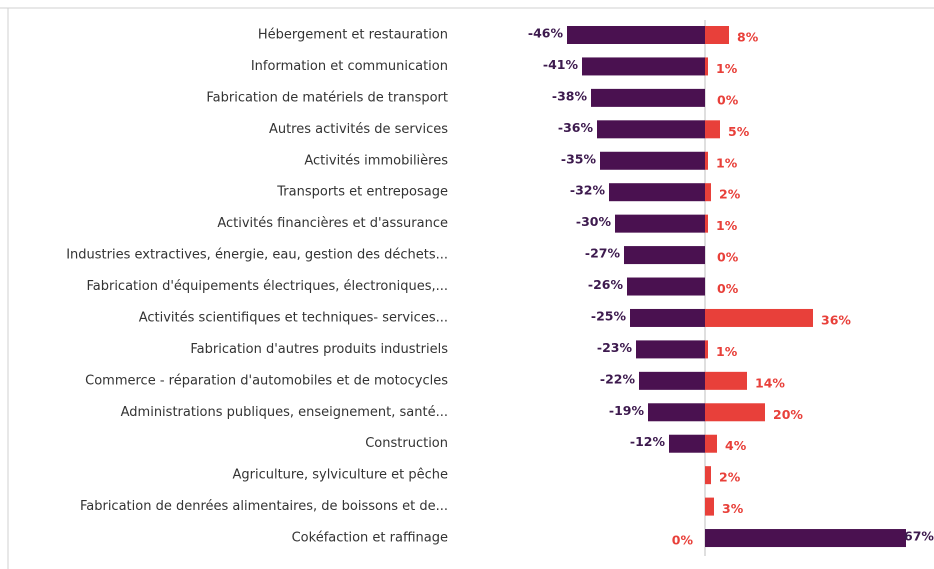 The height and width of the screenshot is (569, 934). What do you see at coordinates (594, 221) in the screenshot?
I see `value-label: -30%` at bounding box center [594, 221].